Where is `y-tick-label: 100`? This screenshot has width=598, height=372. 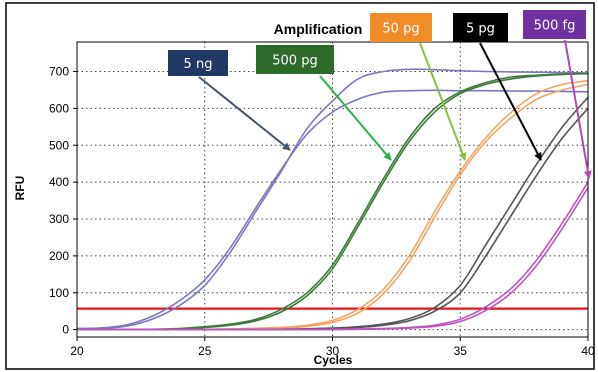 y-tick-label: 100 is located at coordinates (59, 293).